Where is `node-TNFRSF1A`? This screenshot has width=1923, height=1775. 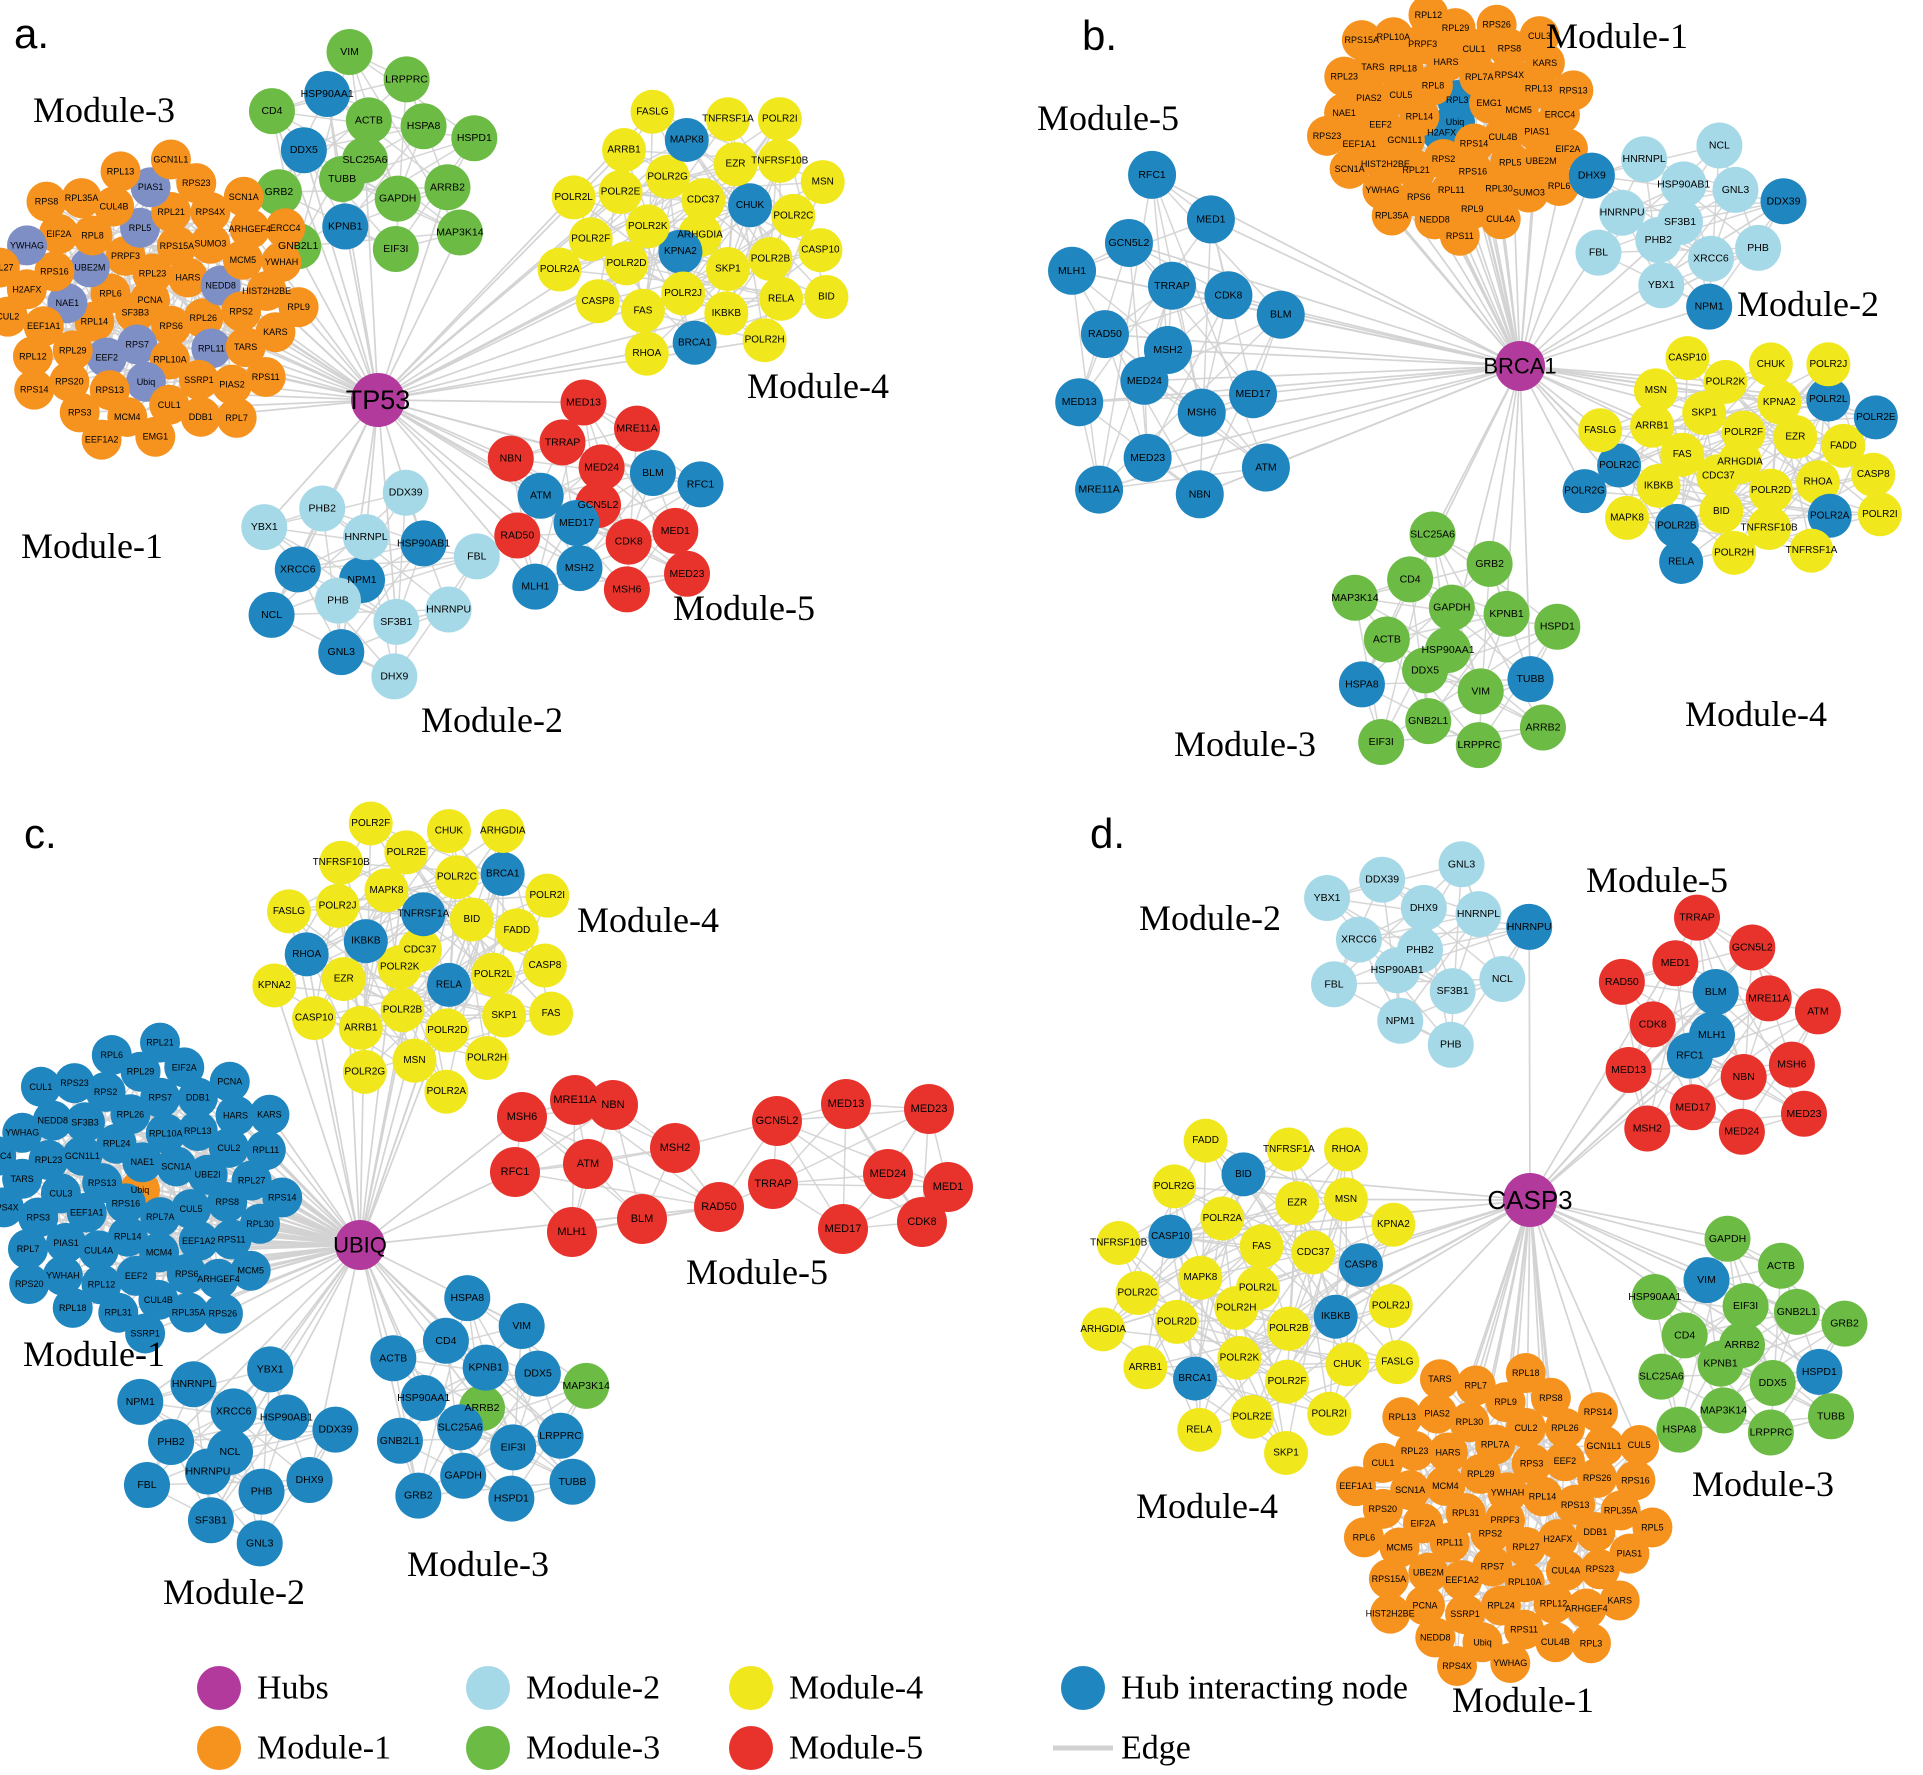
node-TNFRSF1A is located at coordinates (423, 914).